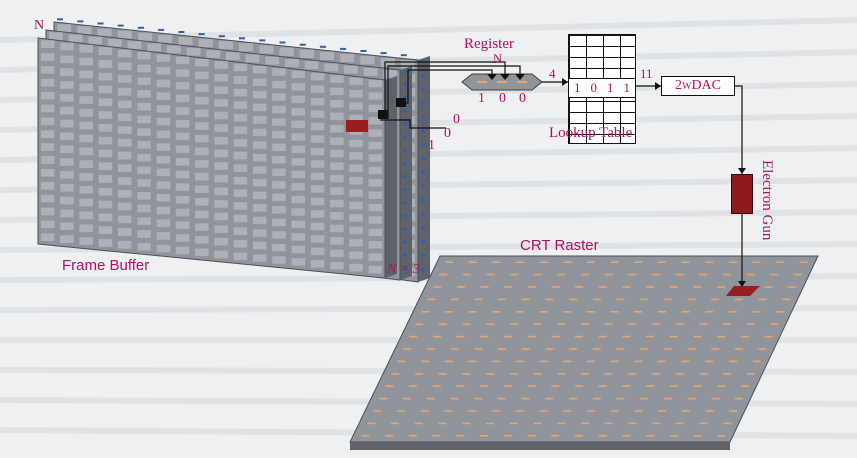 This screenshot has height=458, width=857. I want to click on wire-width-11: 11, so click(646, 73).